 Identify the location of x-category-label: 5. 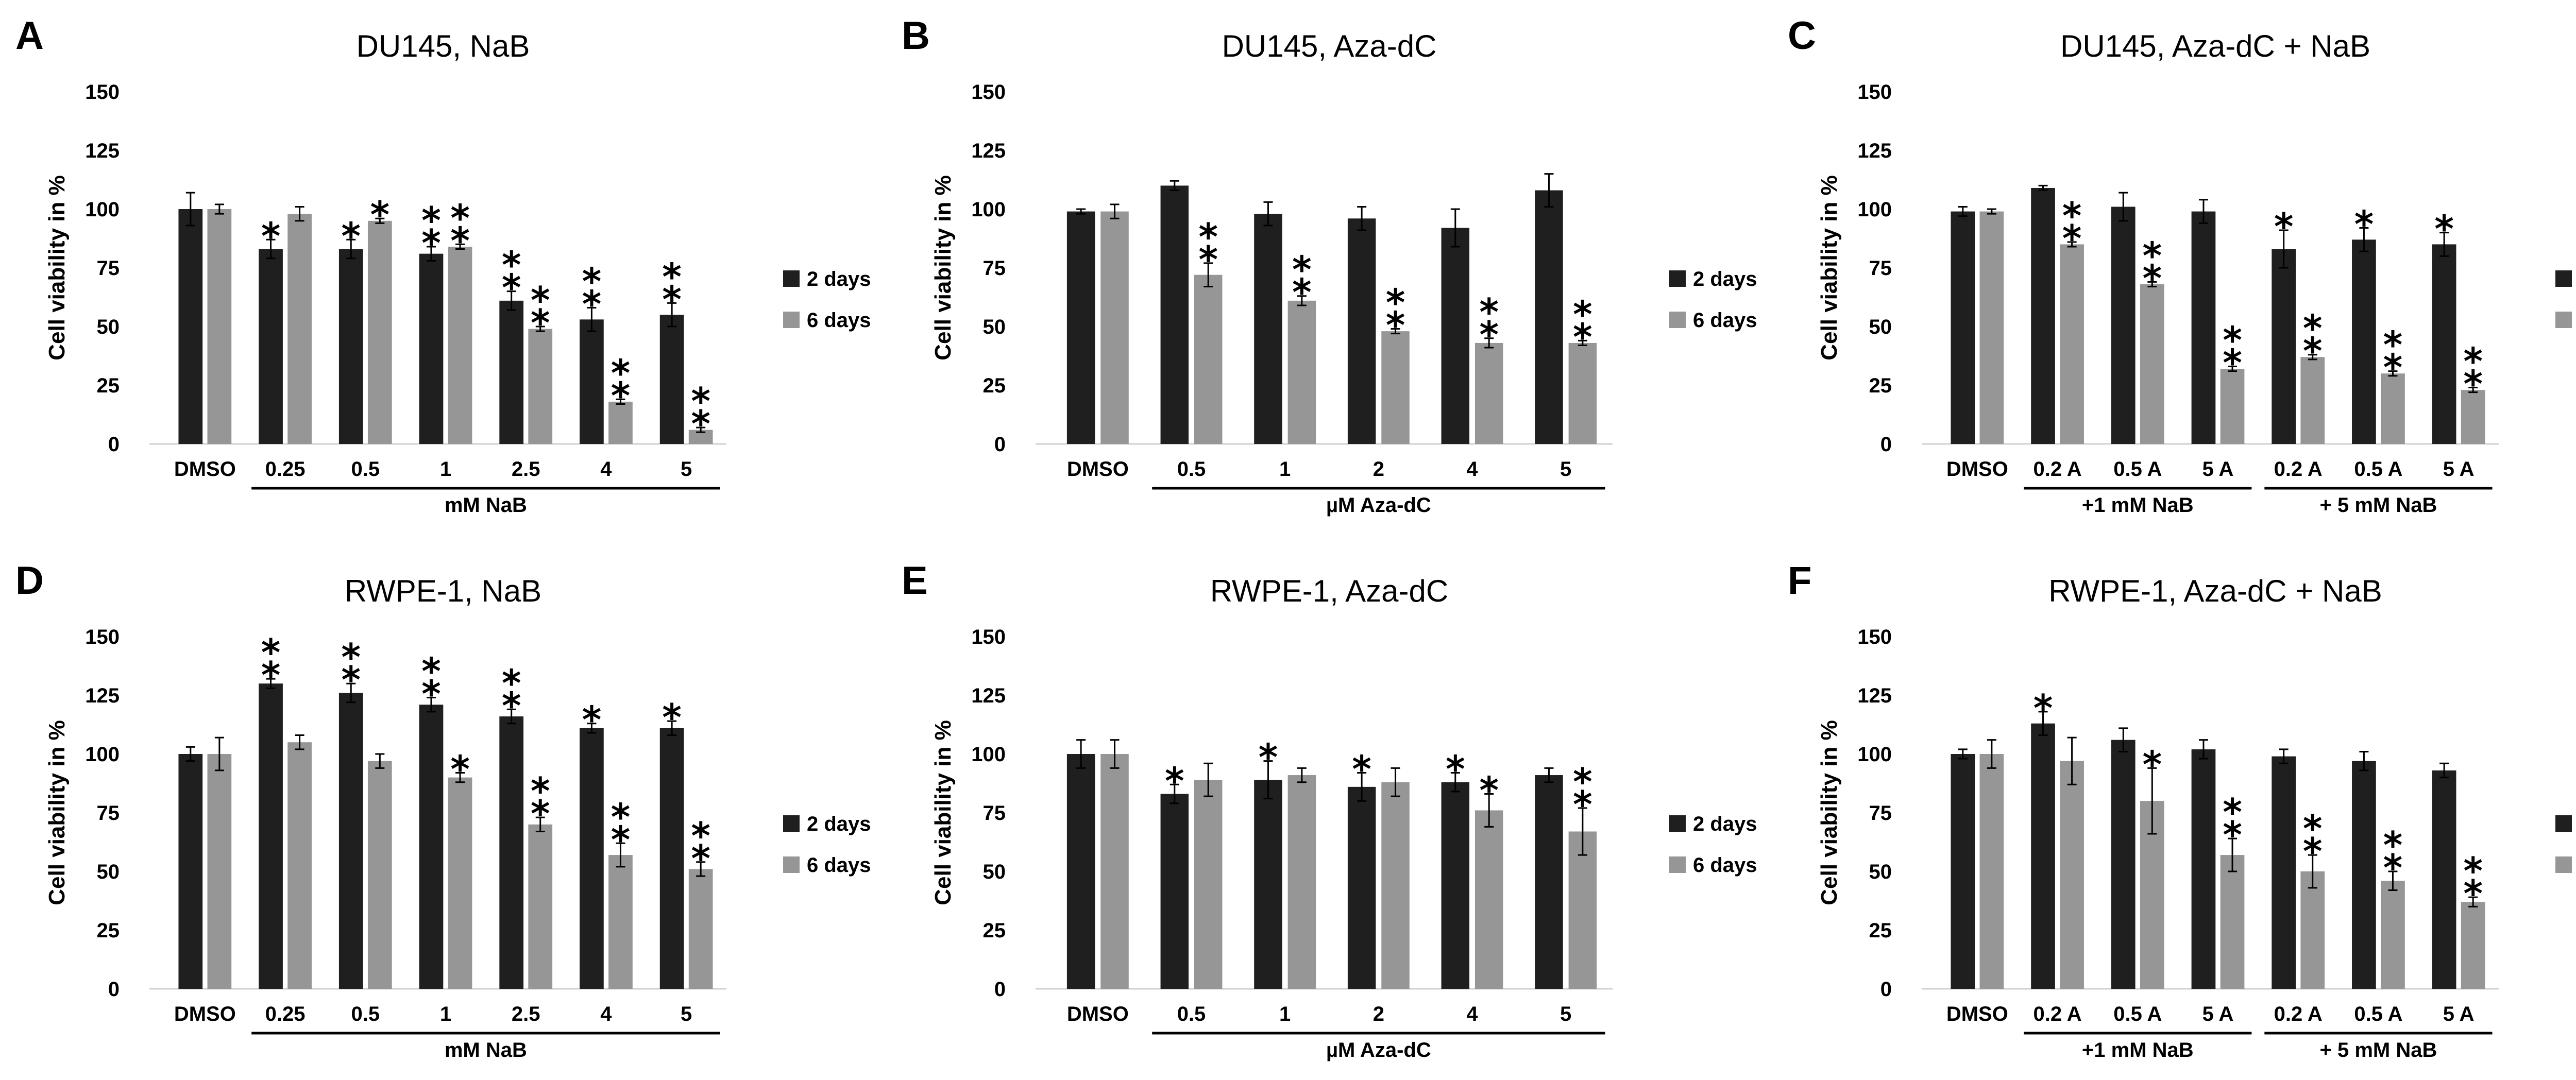
(1565, 469).